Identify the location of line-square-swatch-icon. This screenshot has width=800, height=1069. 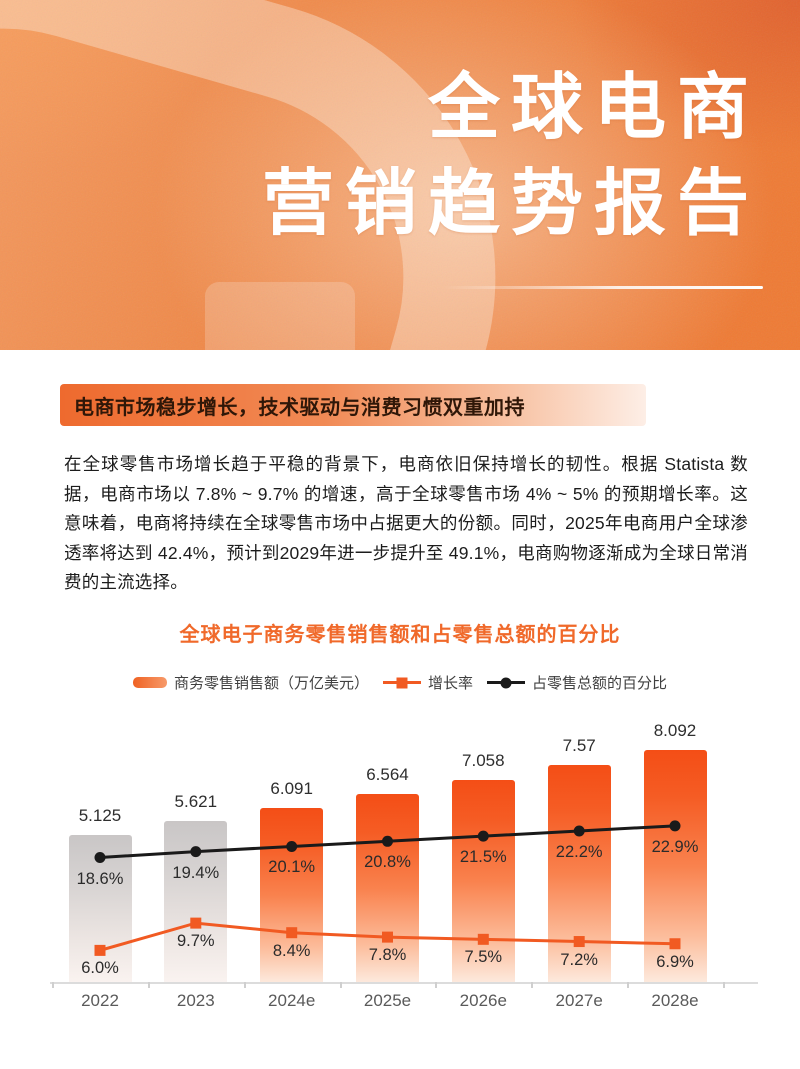
(401, 682).